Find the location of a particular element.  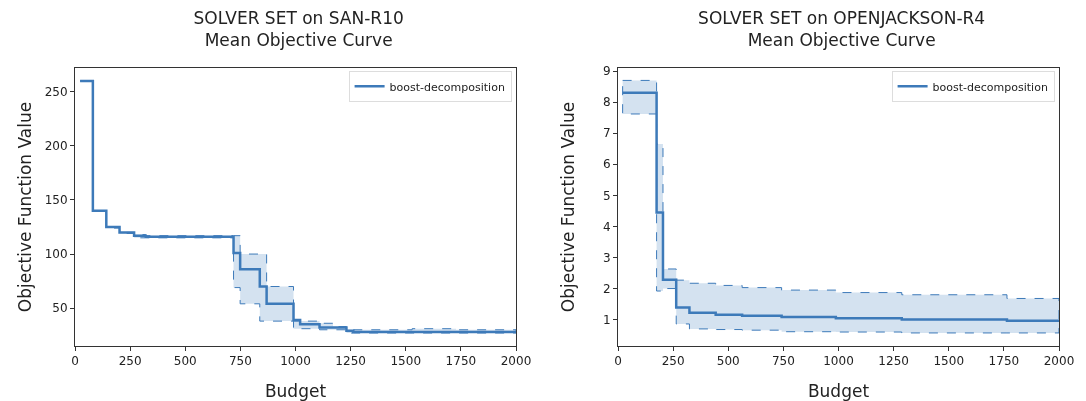

y-tick-label: 2 is located at coordinates (606, 288).